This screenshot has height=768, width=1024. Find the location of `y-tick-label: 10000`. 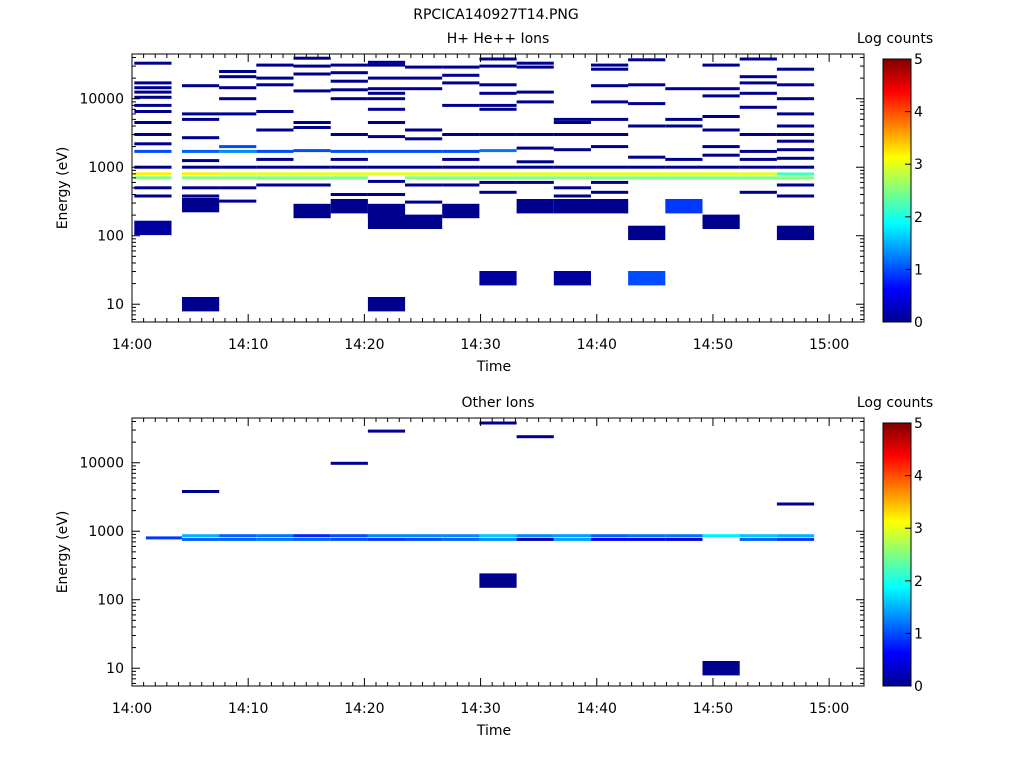

y-tick-label: 10000 is located at coordinates (101, 464).